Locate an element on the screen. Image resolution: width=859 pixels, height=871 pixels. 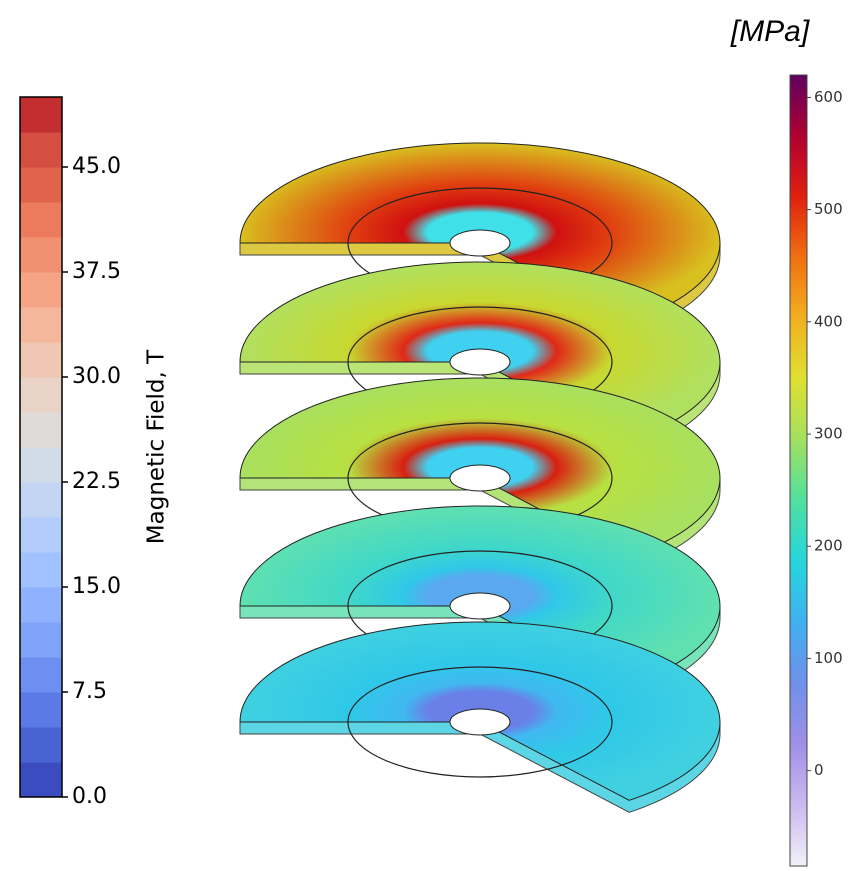
field-tick-label: 7.5 is located at coordinates (89, 691).